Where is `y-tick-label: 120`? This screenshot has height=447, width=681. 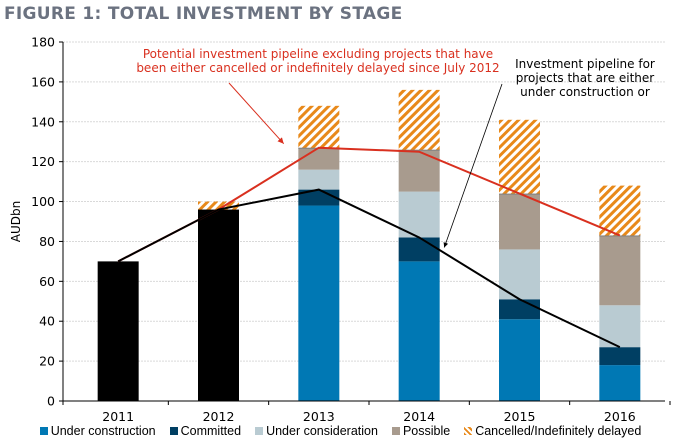 y-tick-label: 120 is located at coordinates (43, 161).